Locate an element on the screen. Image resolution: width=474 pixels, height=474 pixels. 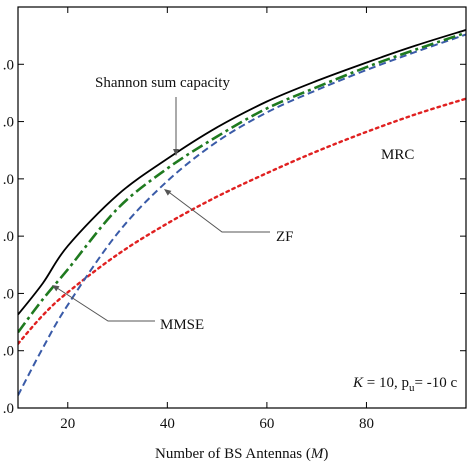
annotation-mmse: MMSE is located at coordinates (182, 325).